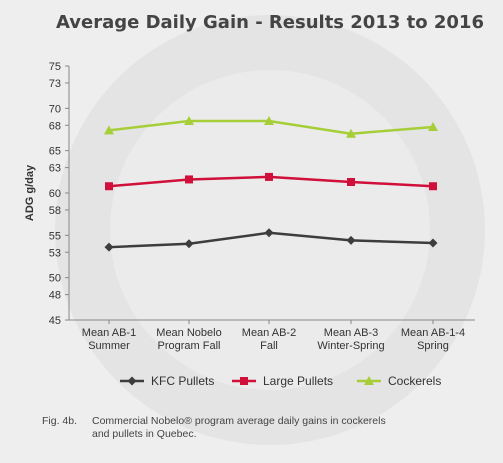  I want to click on x-tick-label-line: Mean AB-2, so click(269, 333).